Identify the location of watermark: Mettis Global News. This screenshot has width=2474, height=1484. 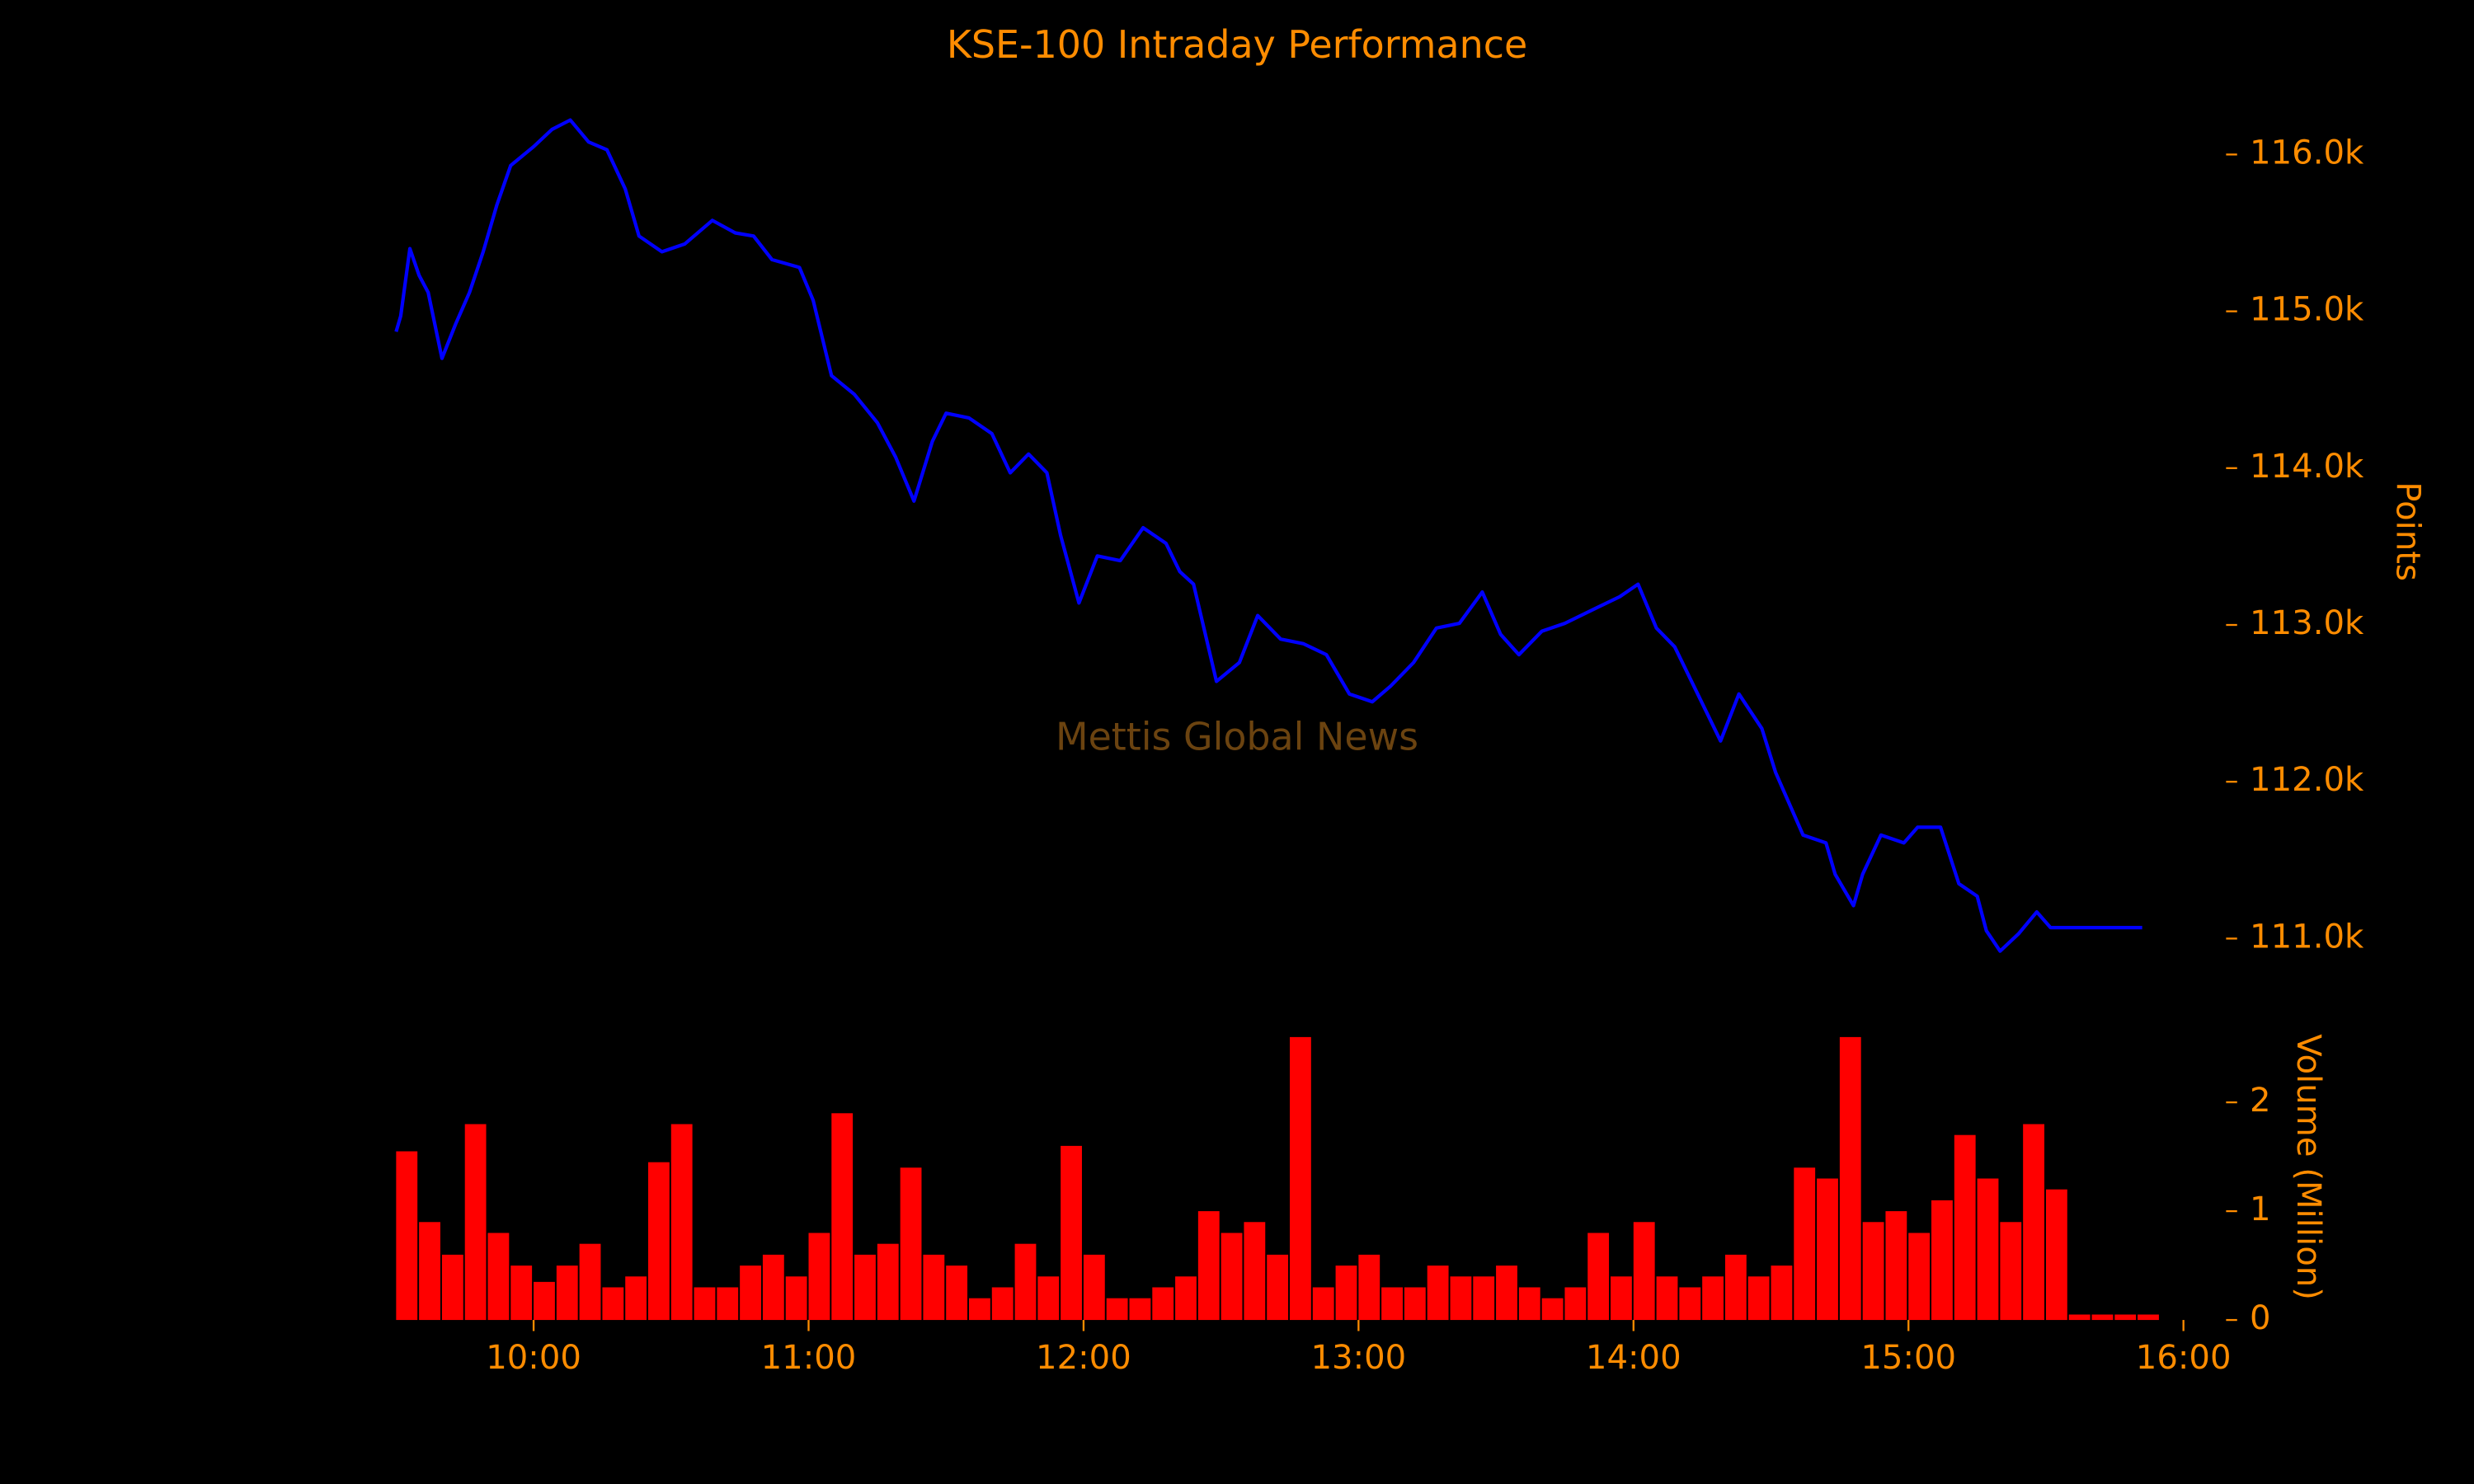
(1237, 737).